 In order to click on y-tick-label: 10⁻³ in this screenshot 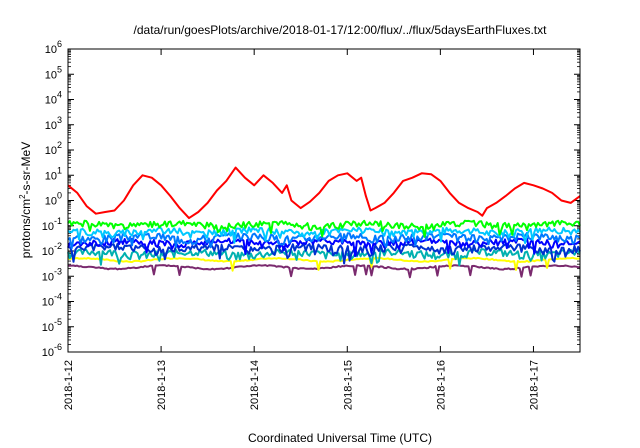, I will do `click(52, 274)`.